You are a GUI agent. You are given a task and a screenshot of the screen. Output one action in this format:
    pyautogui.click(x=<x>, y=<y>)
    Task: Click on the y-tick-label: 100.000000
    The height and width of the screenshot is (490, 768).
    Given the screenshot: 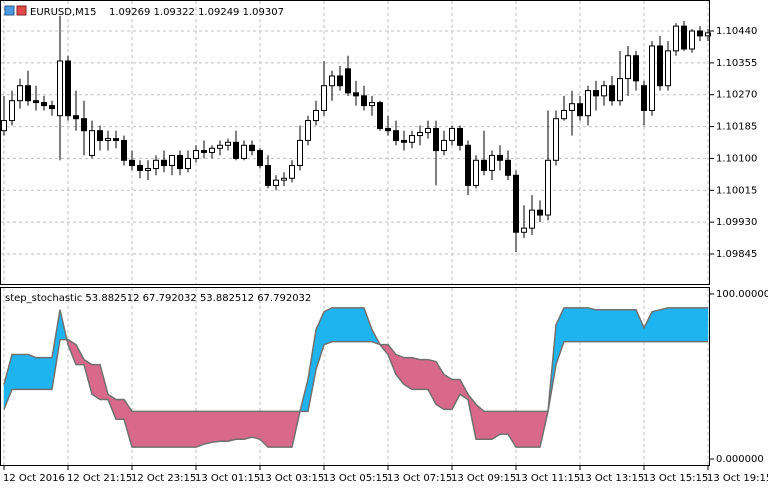 What is the action you would take?
    pyautogui.click(x=742, y=294)
    